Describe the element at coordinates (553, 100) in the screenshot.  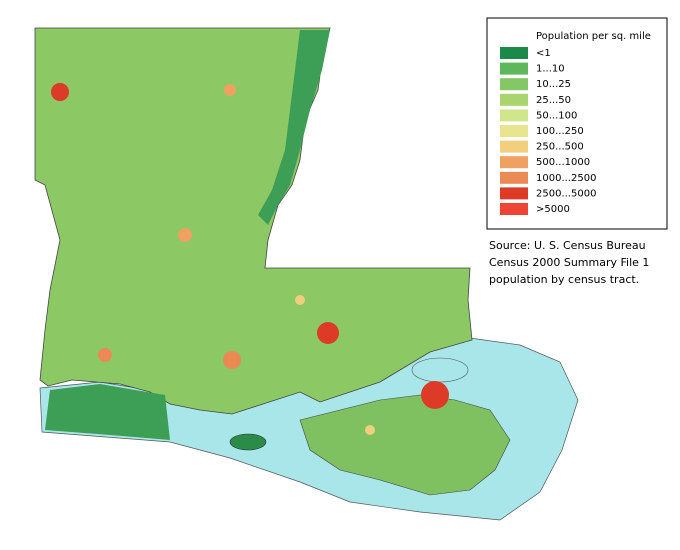
I see `legend-label: 25...50` at that location.